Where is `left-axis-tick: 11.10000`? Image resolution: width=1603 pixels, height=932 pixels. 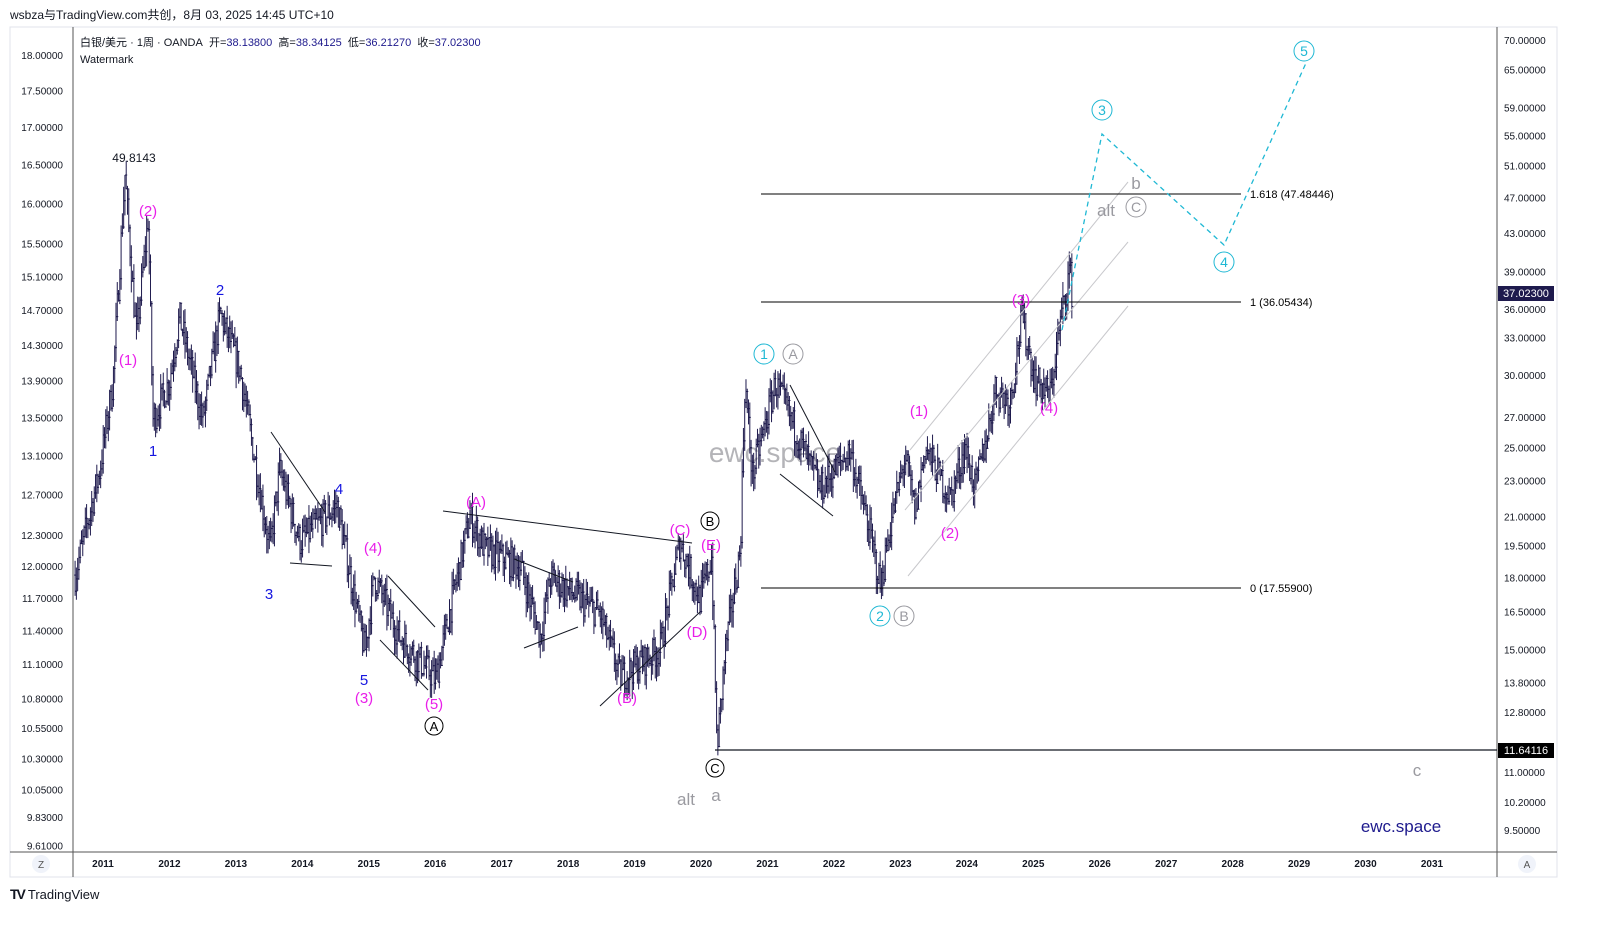
left-axis-tick: 11.10000 is located at coordinates (42, 665).